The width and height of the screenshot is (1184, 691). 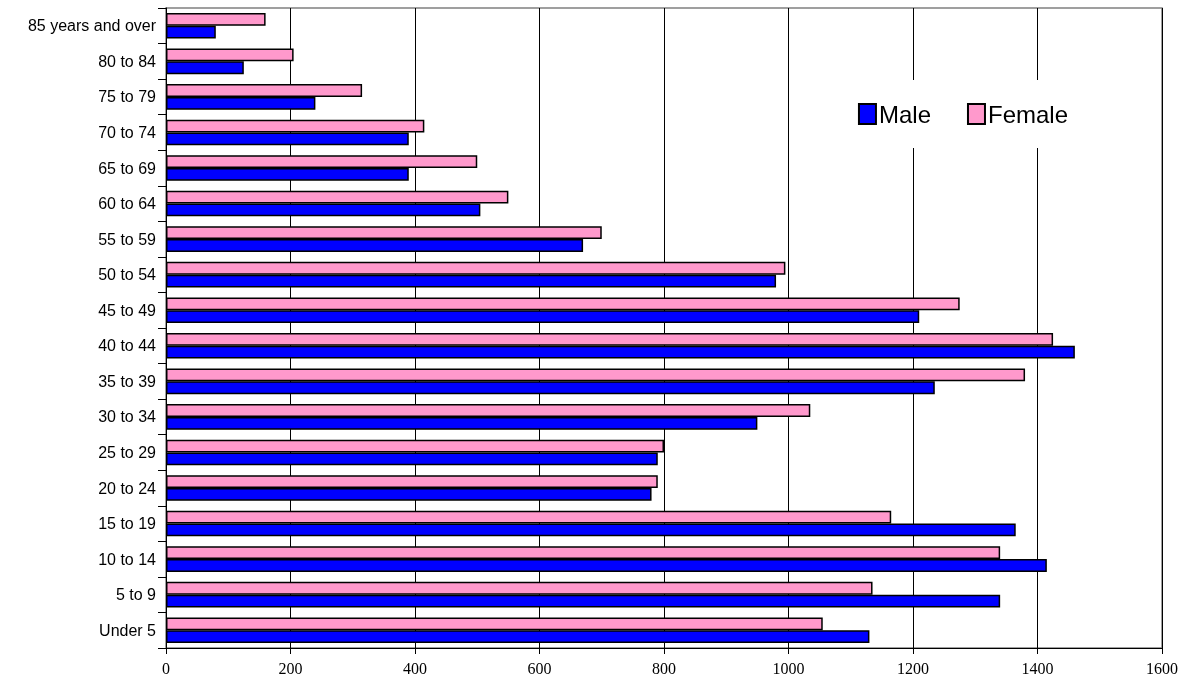 I want to click on y-tick-label: 85 years and over, so click(x=92, y=26).